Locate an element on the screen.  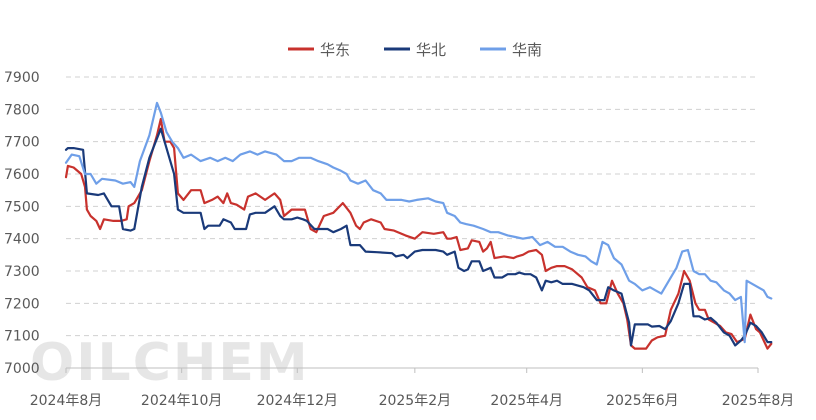
y-tick-label: 7900 is located at coordinates (22, 78).